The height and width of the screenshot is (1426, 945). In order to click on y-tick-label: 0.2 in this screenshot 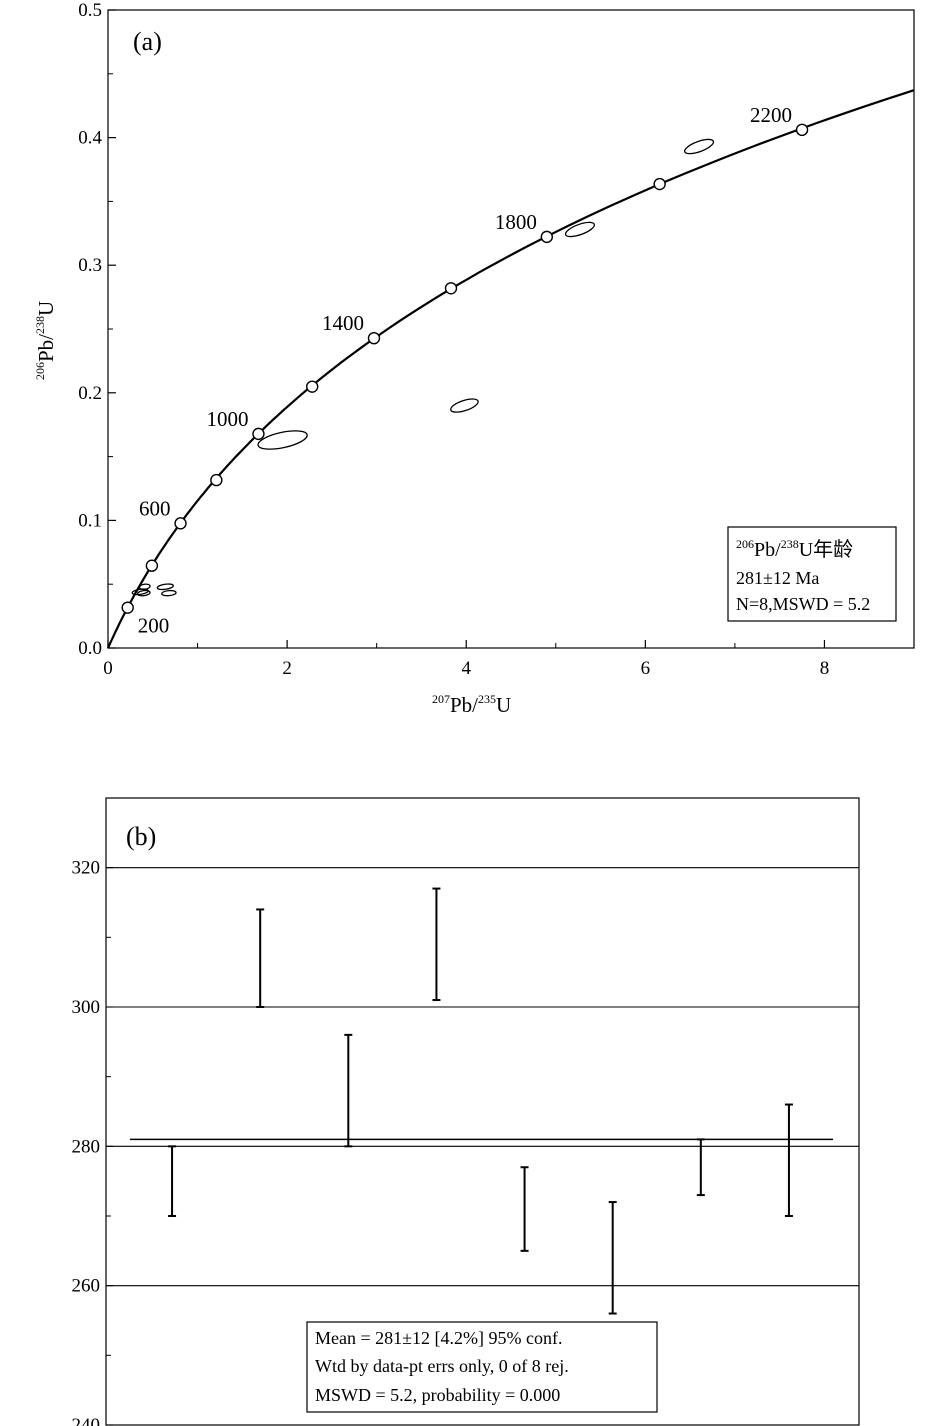, I will do `click(90, 393)`.